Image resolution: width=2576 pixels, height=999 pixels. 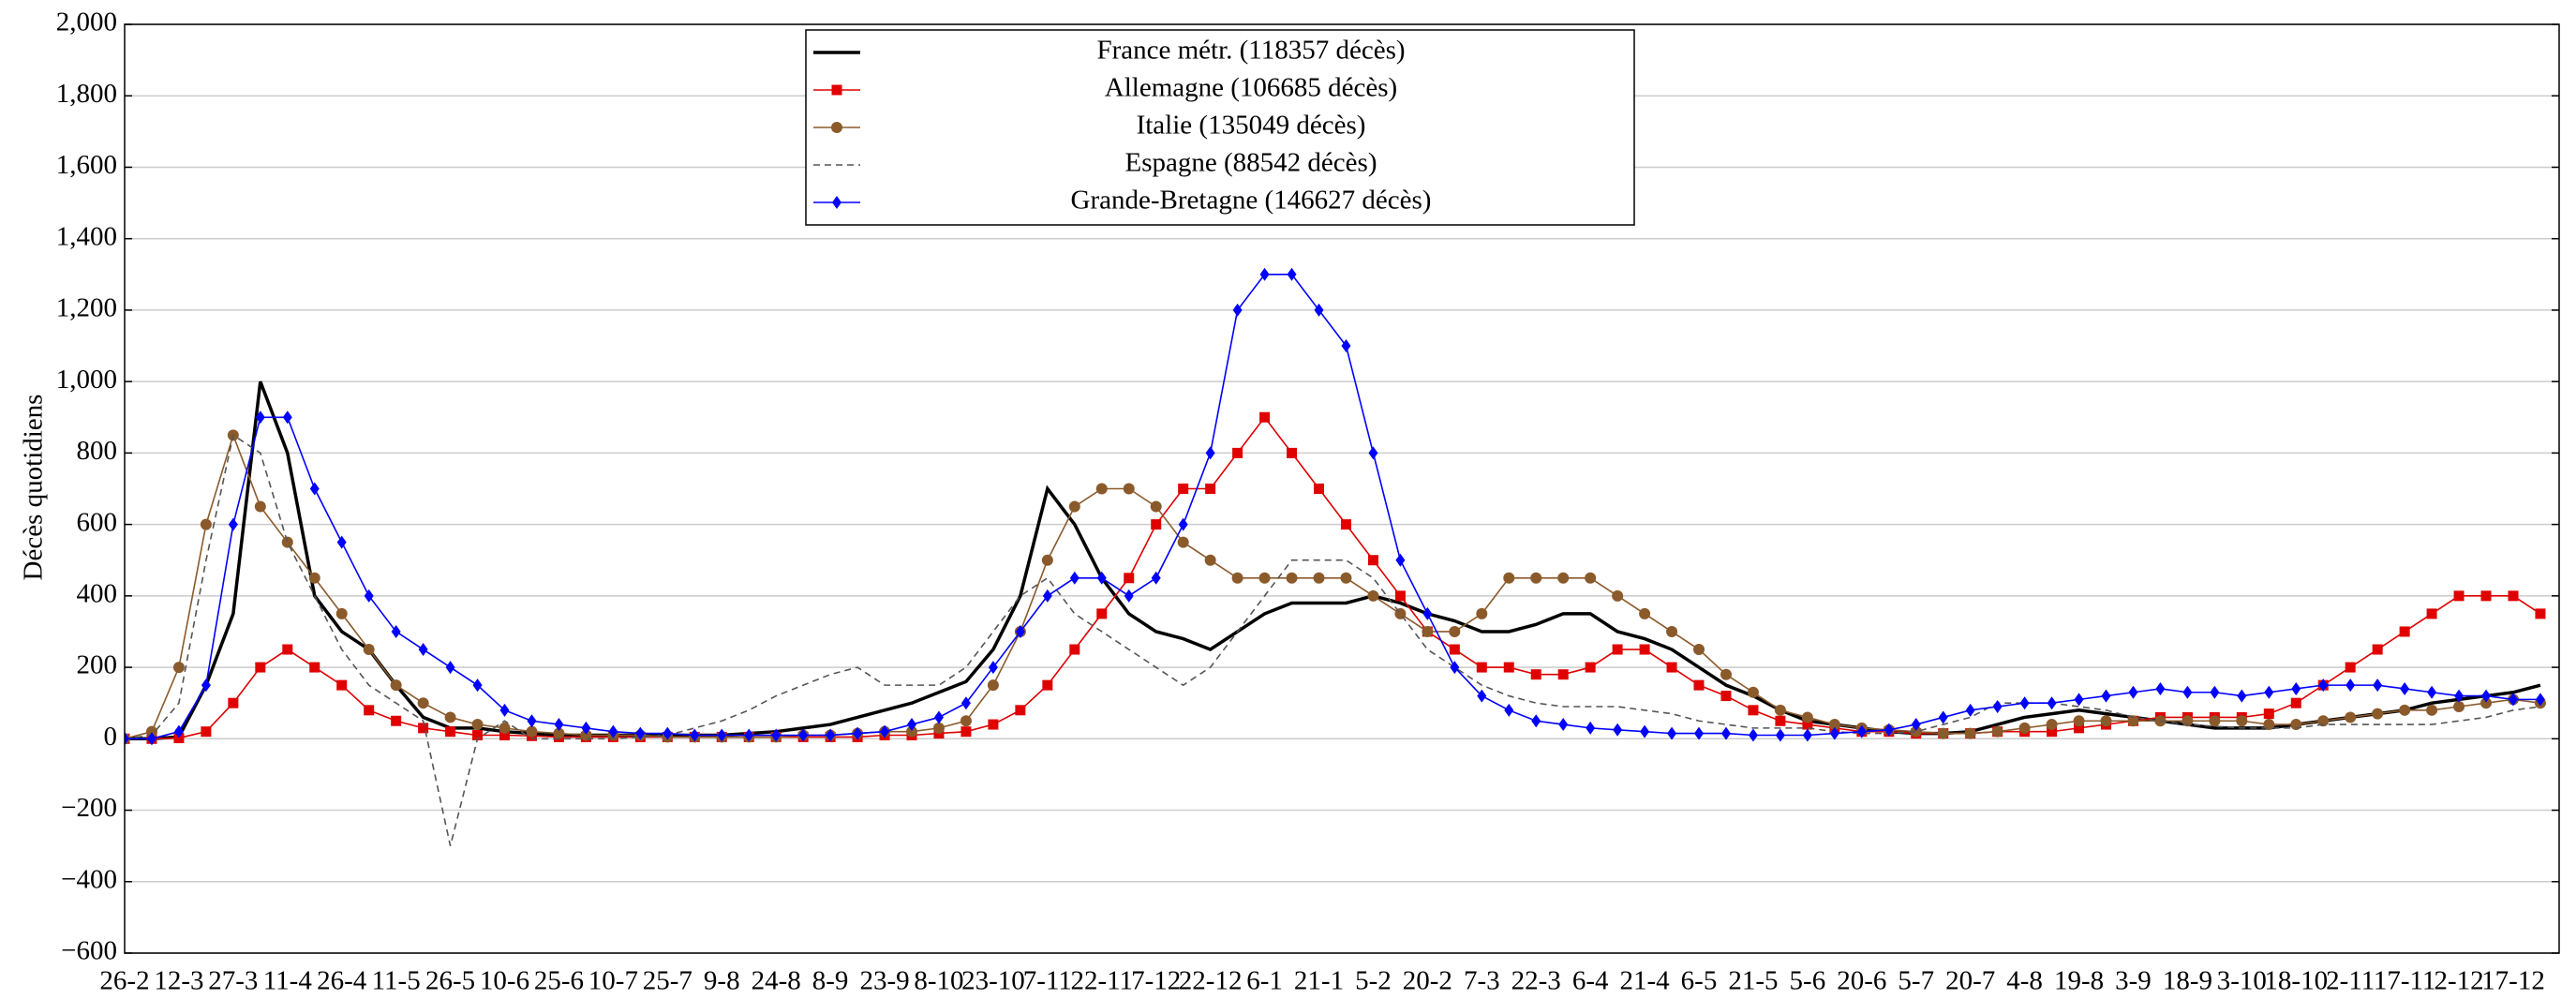 What do you see at coordinates (1970, 981) in the screenshot?
I see `x-tick-label: 20-7` at bounding box center [1970, 981].